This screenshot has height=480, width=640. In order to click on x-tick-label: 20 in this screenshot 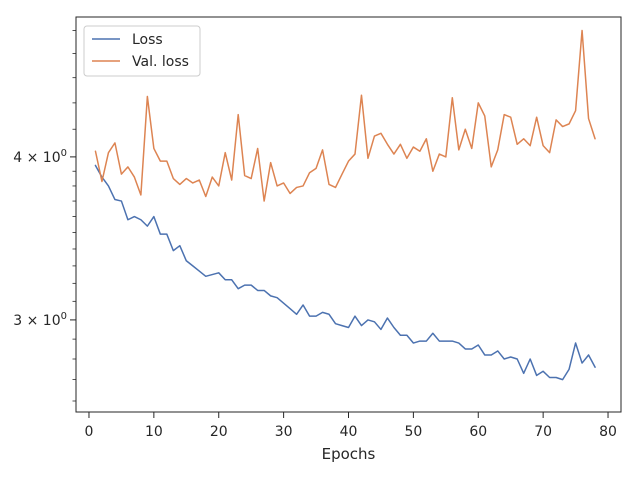, I will do `click(219, 432)`.